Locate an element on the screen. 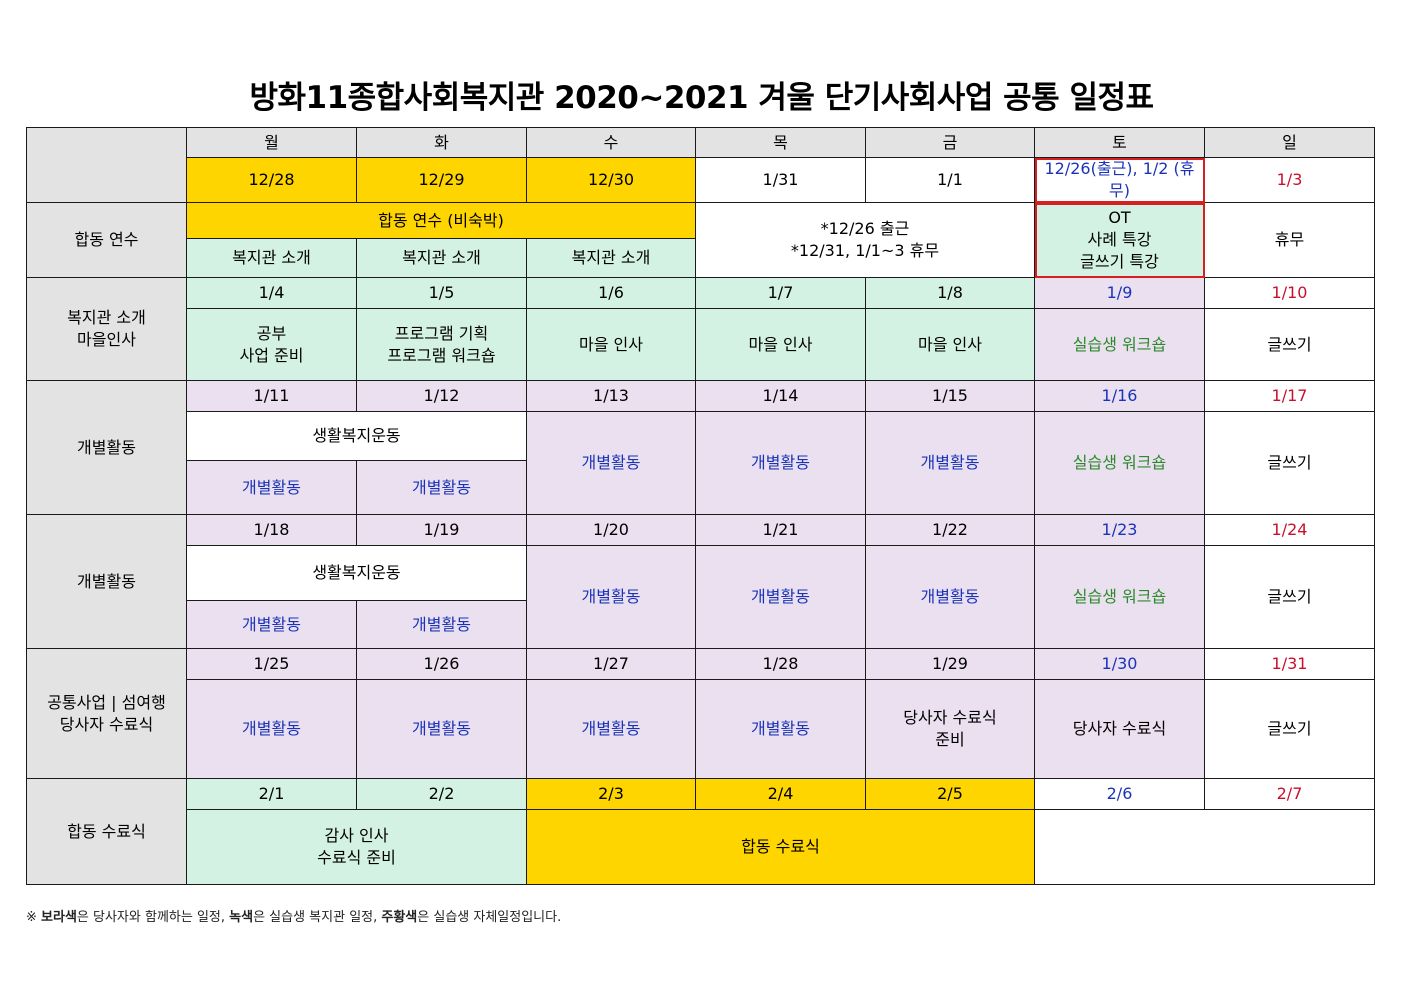  orientation-line: OT is located at coordinates (1119, 217).